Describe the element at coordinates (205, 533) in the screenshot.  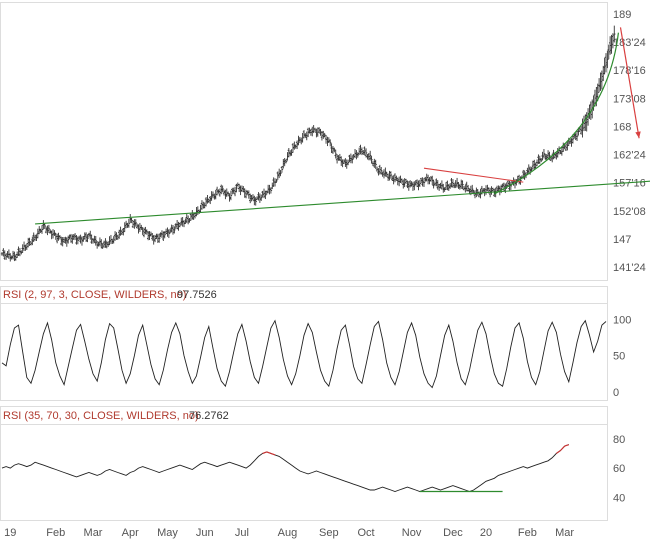
I see `x-tick-label: Jun` at that location.